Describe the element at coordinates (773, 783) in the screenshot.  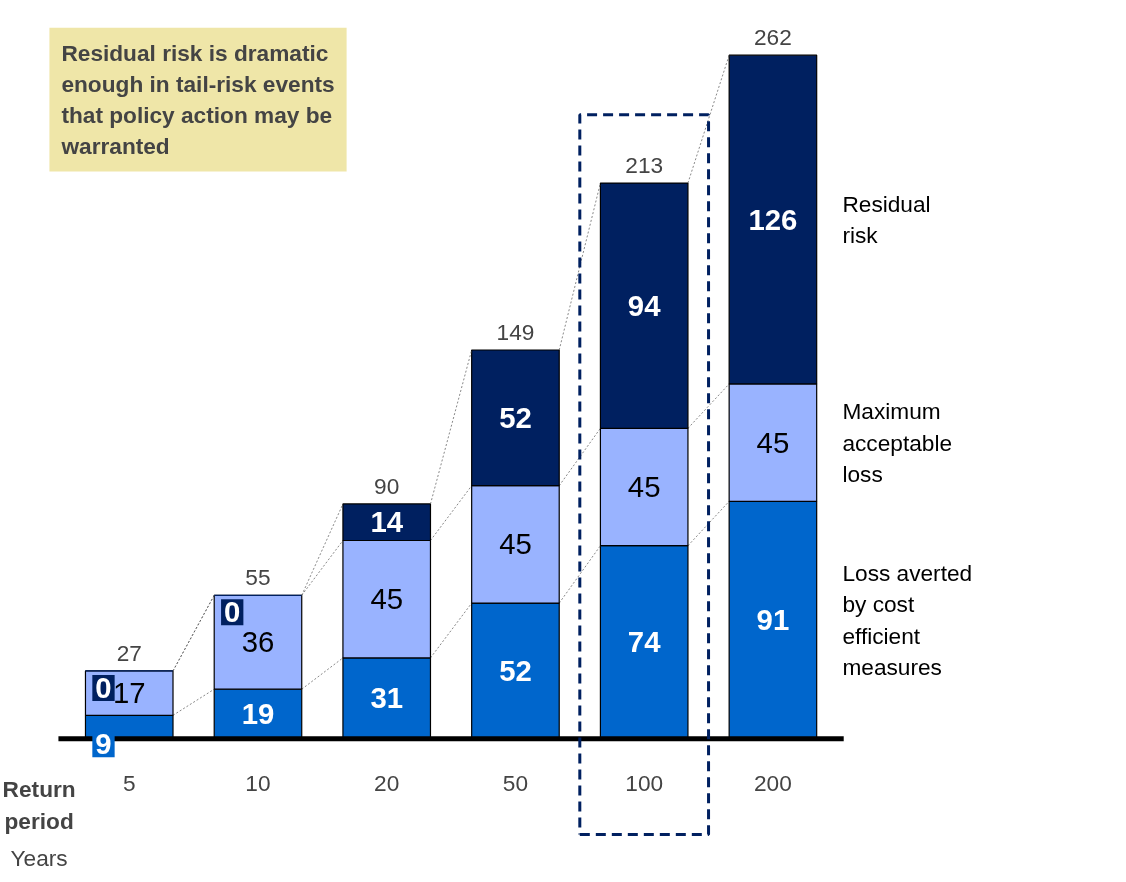
I see `x-tick-label: 200` at that location.